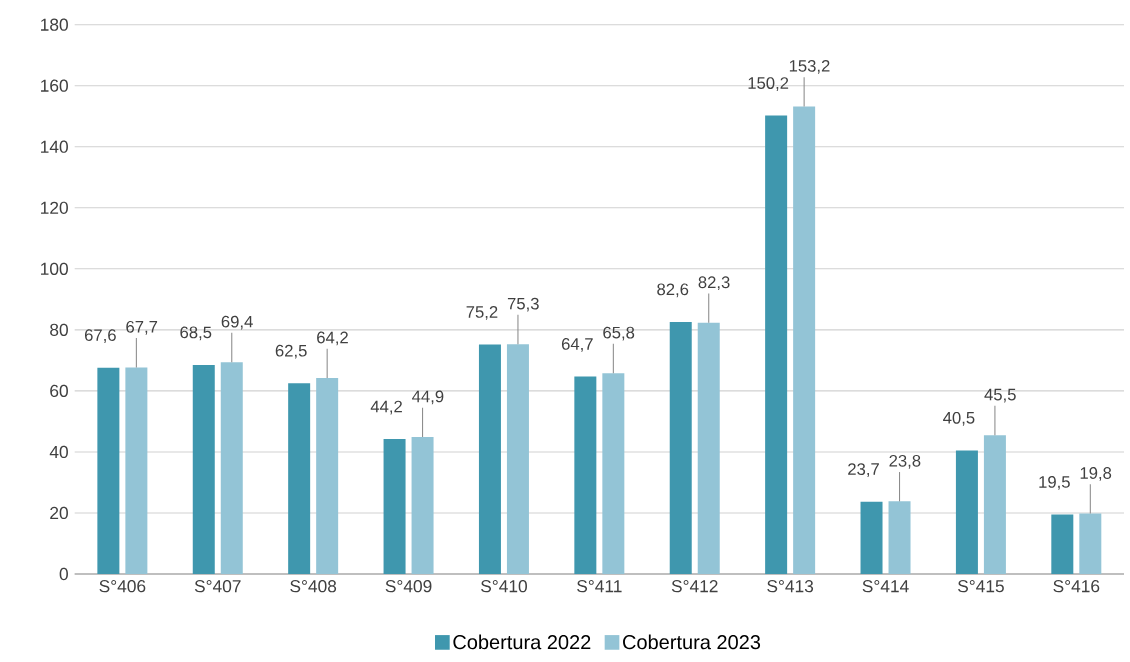 This screenshot has height=662, width=1130. Describe the element at coordinates (522, 642) in the screenshot. I see `legend-label: Cobertura 2022` at that location.